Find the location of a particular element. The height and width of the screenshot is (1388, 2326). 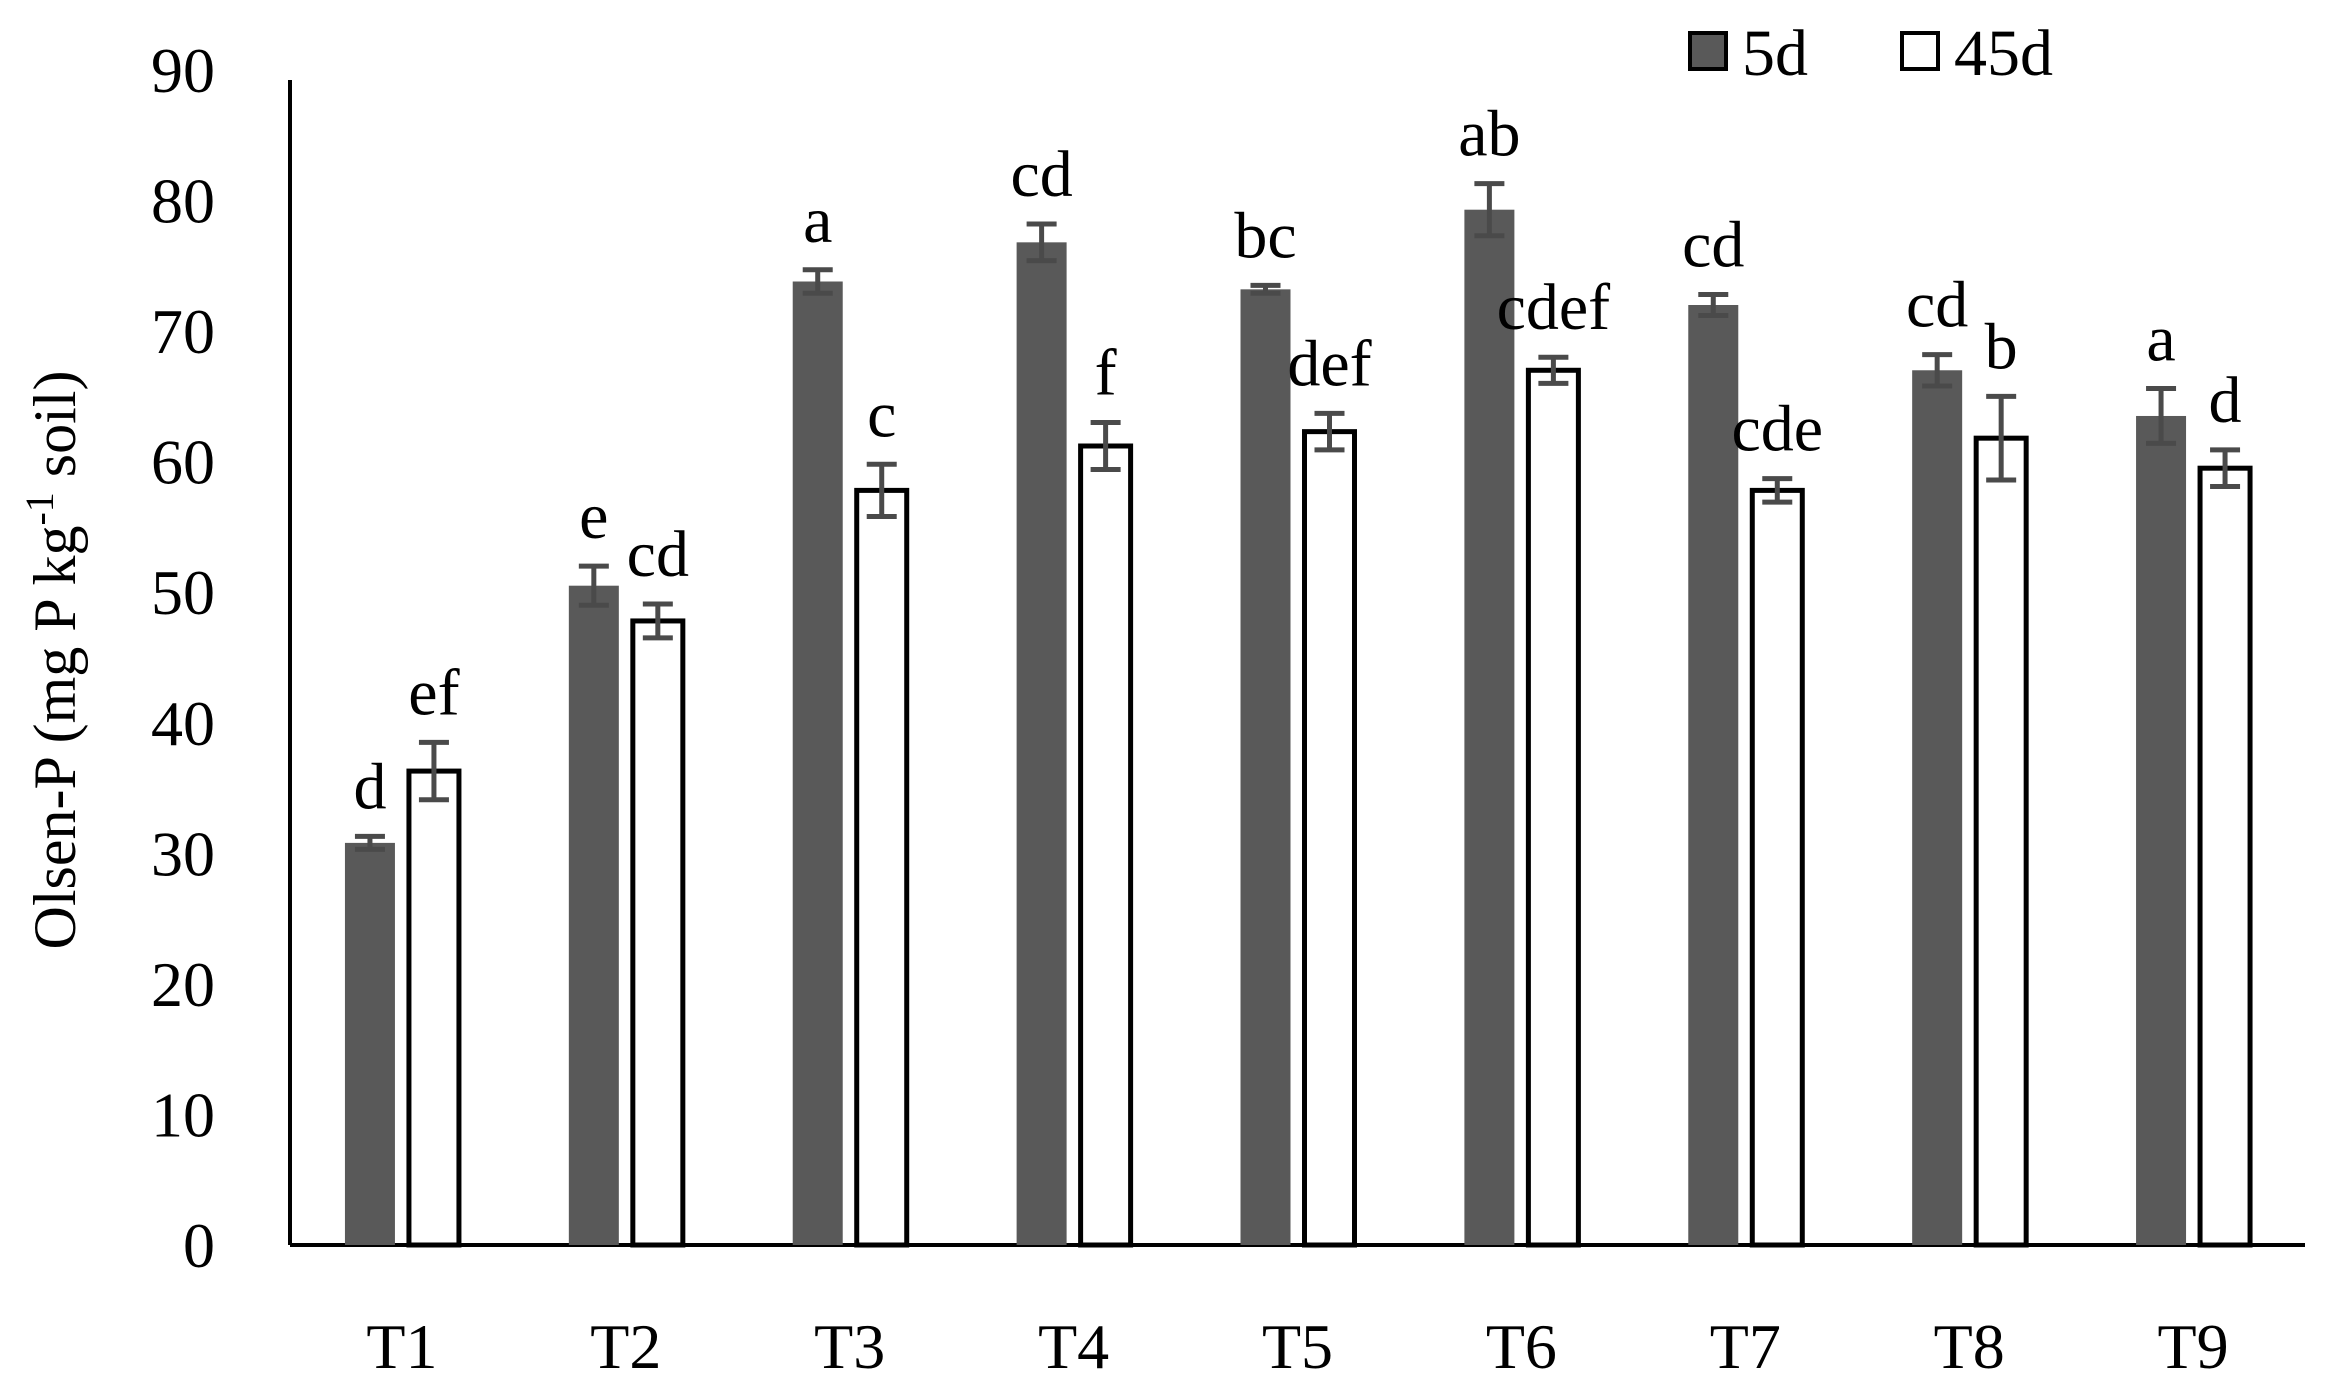

x-tick-label-T5: T5 is located at coordinates (1297, 1346).